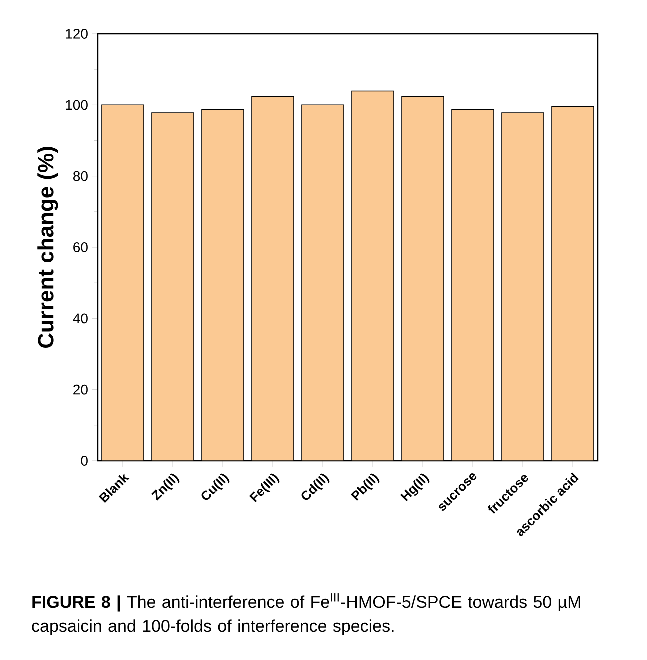 The width and height of the screenshot is (647, 660). Describe the element at coordinates (80, 319) in the screenshot. I see `y-tick-label: 40` at that location.